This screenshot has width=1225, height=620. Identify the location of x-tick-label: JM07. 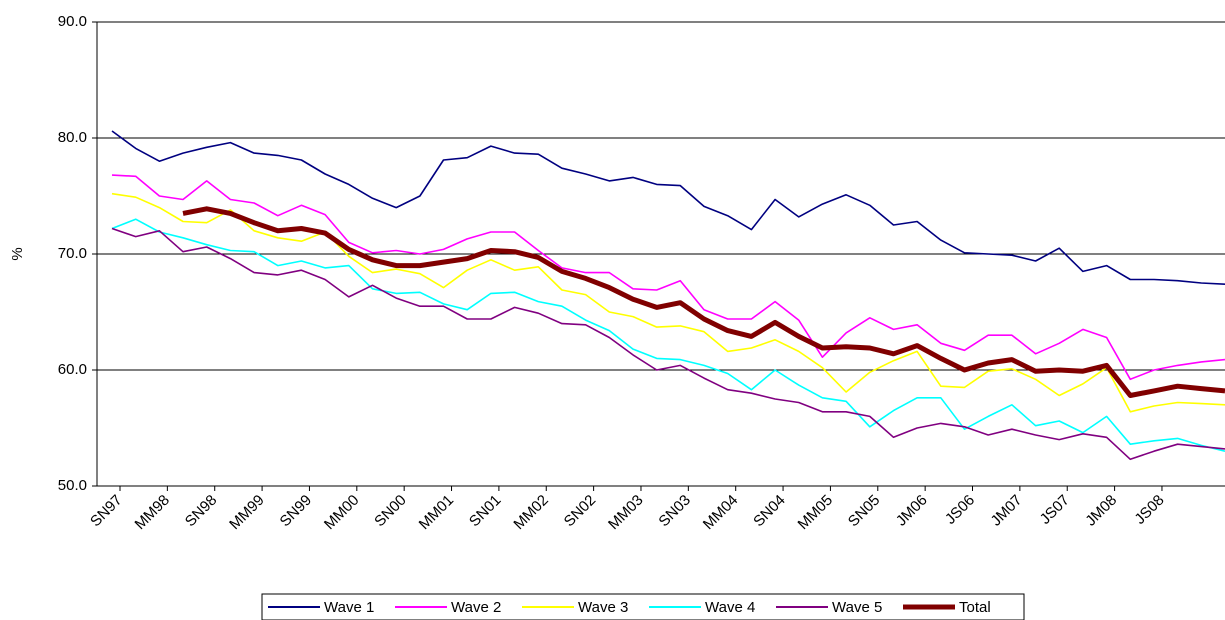
(1007, 511).